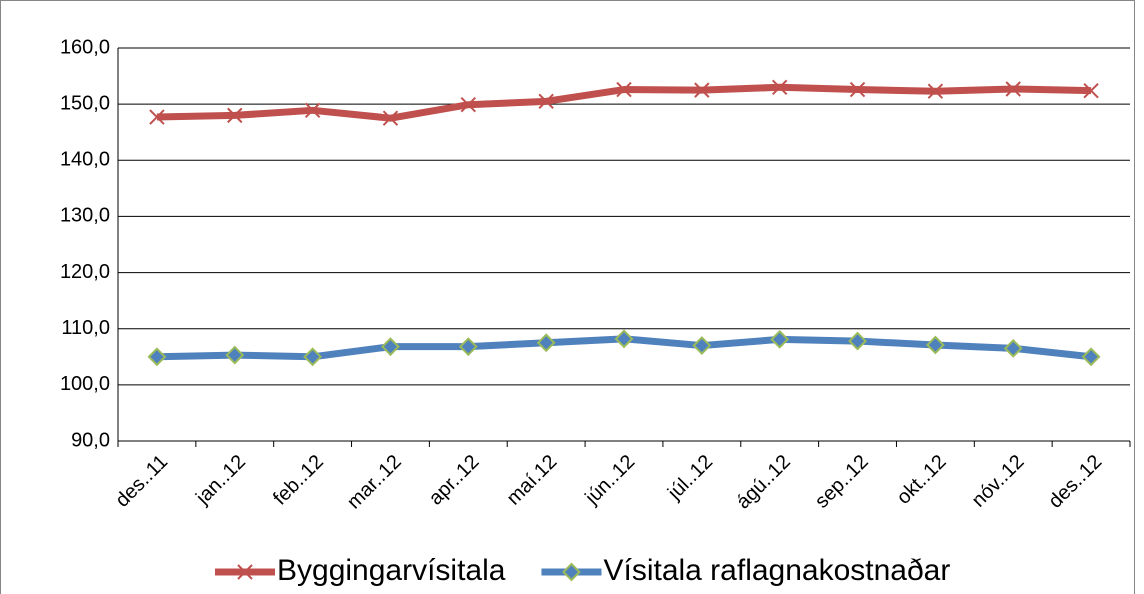 This screenshot has width=1144, height=594. I want to click on y-tick-label: 150,0, so click(85, 103).